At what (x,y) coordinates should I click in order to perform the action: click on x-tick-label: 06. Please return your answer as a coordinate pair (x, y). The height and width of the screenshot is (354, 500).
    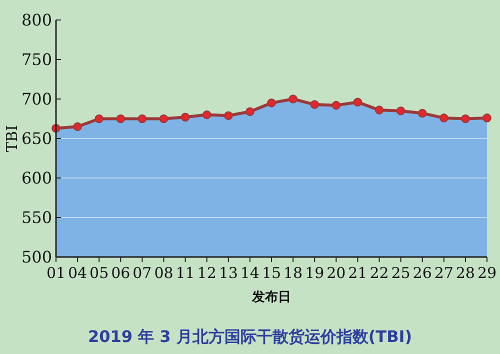
    Looking at the image, I should click on (120, 273).